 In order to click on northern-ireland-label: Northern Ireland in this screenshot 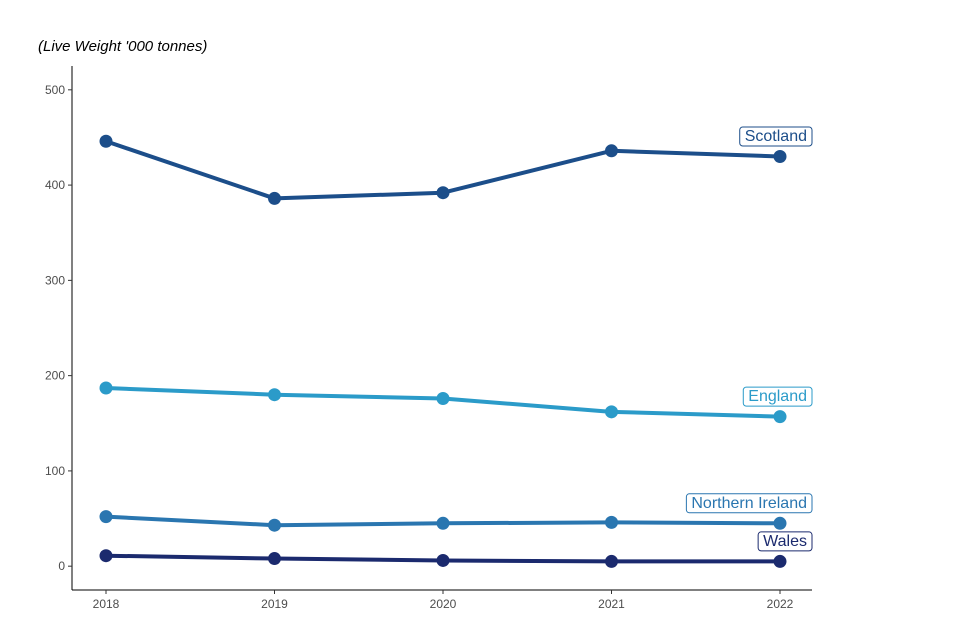, I will do `click(749, 503)`.